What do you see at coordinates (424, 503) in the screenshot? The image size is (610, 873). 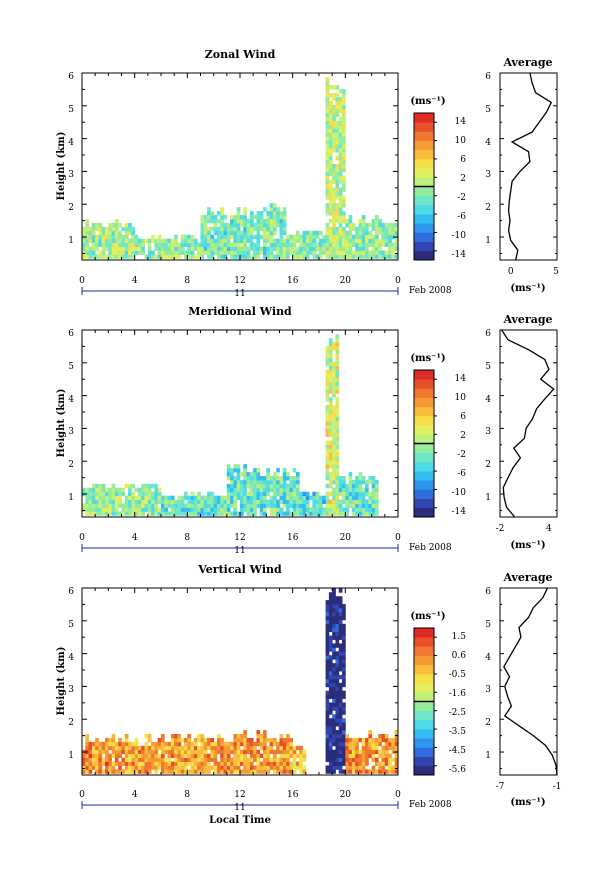 I see `colorbar-swatch` at bounding box center [424, 503].